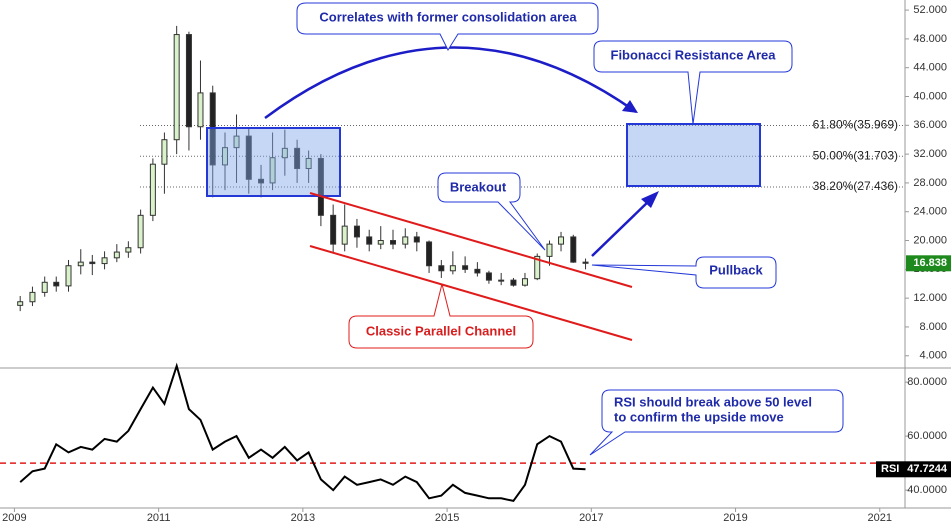 This screenshot has width=951, height=525. What do you see at coordinates (591, 518) in the screenshot?
I see `x-tick-label: 2017` at bounding box center [591, 518].